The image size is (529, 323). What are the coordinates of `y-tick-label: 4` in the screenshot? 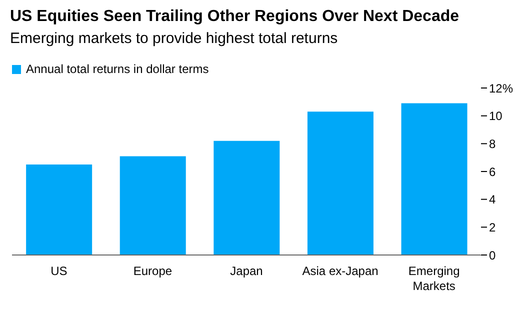 It's located at (492, 199).